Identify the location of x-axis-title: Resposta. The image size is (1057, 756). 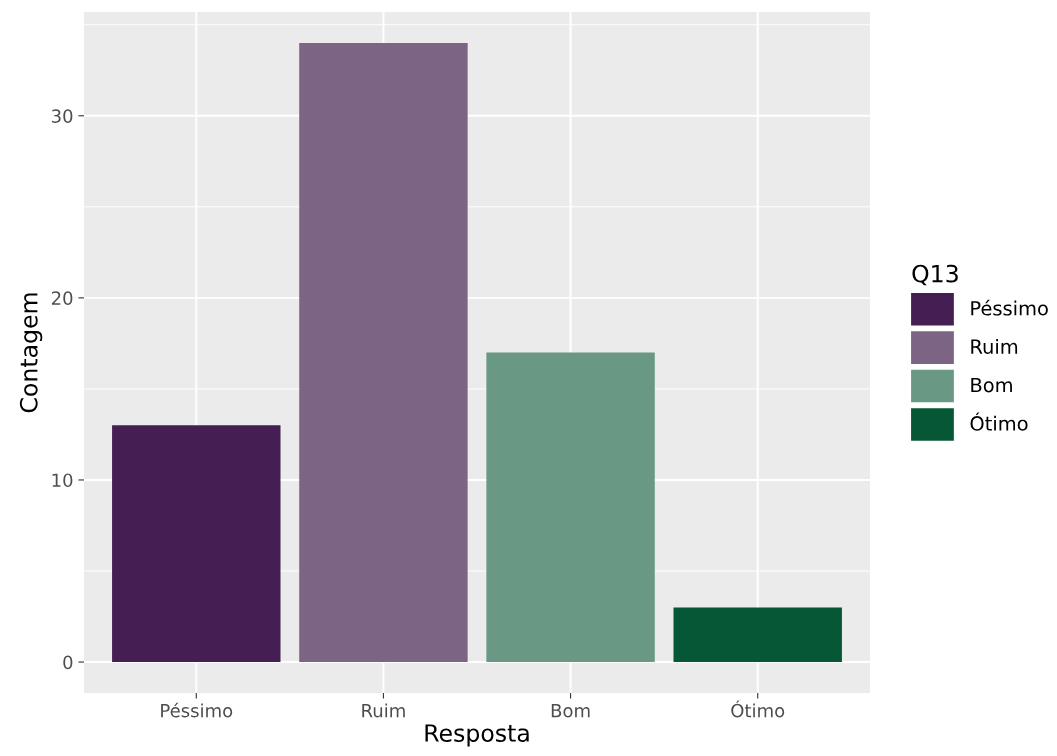
(477, 735).